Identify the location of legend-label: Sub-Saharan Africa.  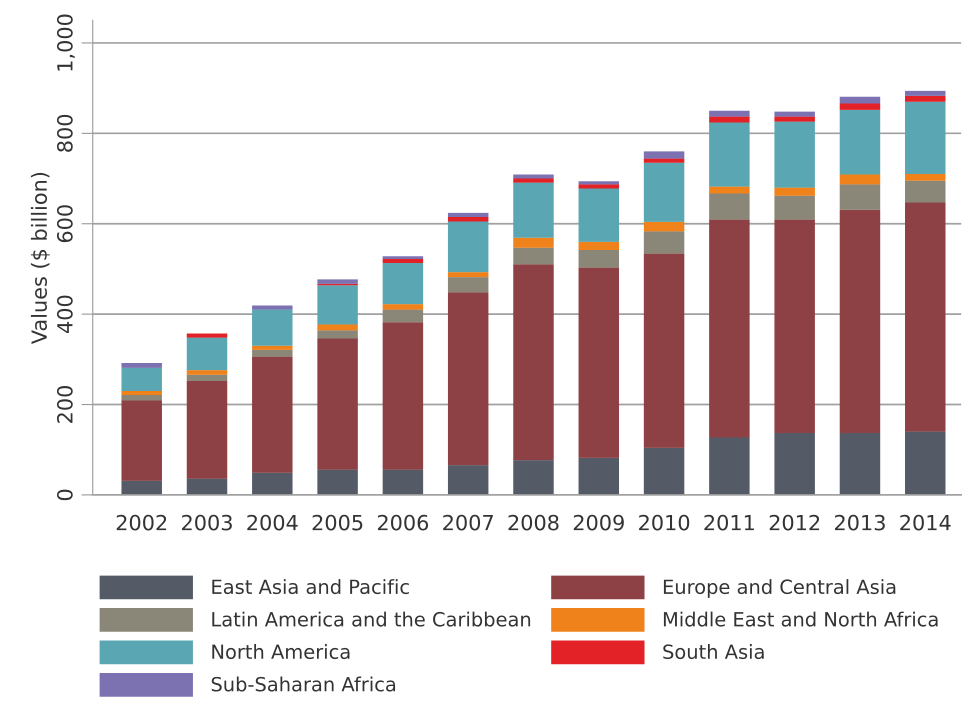
(304, 684).